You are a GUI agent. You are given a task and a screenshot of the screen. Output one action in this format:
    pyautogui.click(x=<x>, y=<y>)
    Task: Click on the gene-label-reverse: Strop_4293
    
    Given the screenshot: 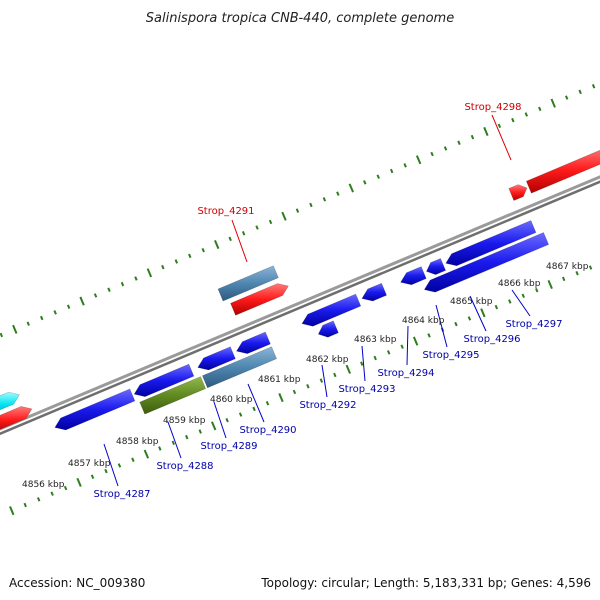 What is the action you would take?
    pyautogui.click(x=366, y=389)
    